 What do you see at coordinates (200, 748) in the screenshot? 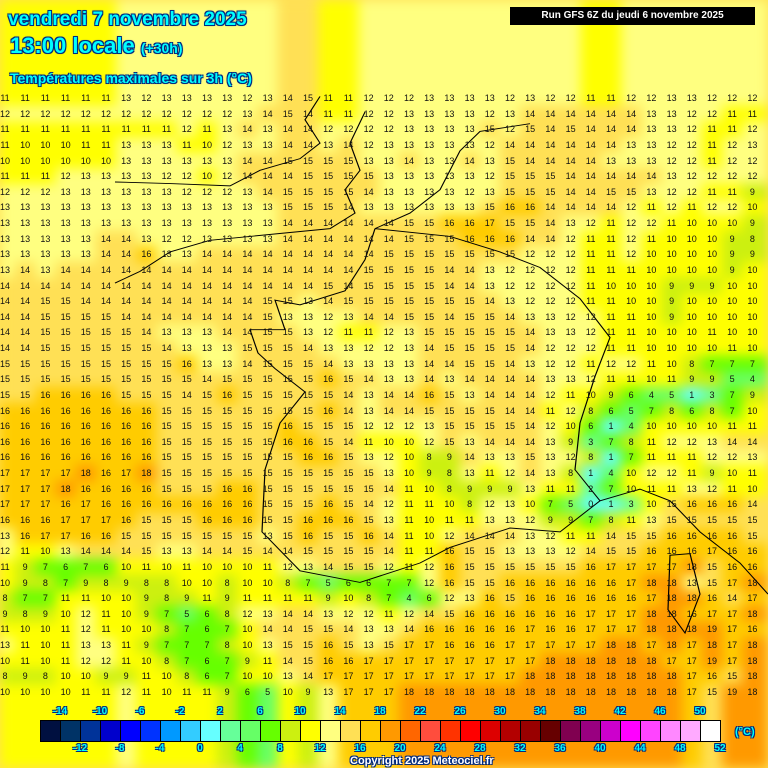
I see `legend-label: 0` at bounding box center [200, 748].